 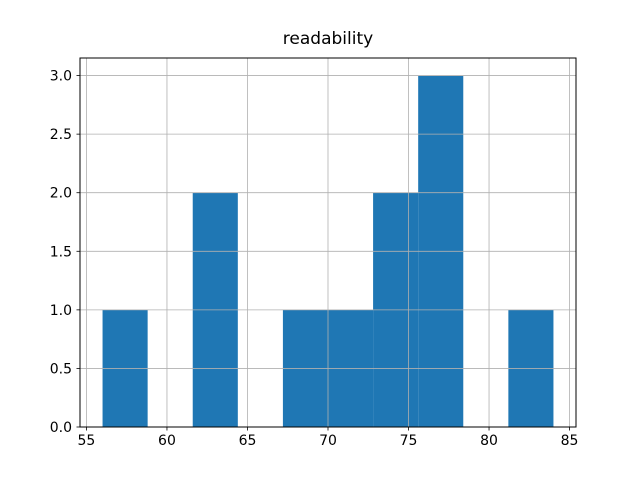 What do you see at coordinates (409, 441) in the screenshot?
I see `x-tick-label: 75` at bounding box center [409, 441].